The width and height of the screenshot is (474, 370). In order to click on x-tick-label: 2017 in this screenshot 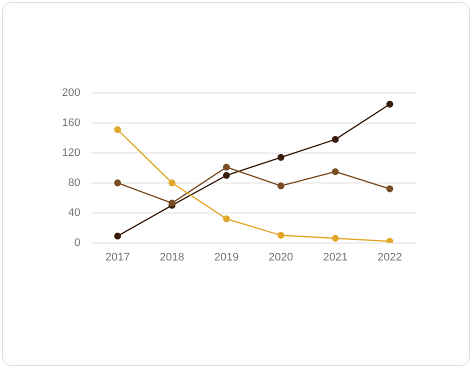, I will do `click(117, 257)`.